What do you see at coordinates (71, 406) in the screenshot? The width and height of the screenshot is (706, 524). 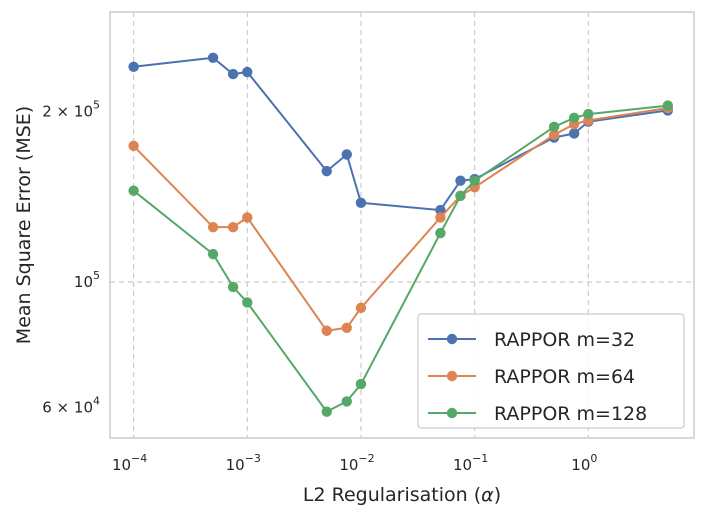 I see `y-tick-label: 6 × 10⁴` at bounding box center [71, 406].